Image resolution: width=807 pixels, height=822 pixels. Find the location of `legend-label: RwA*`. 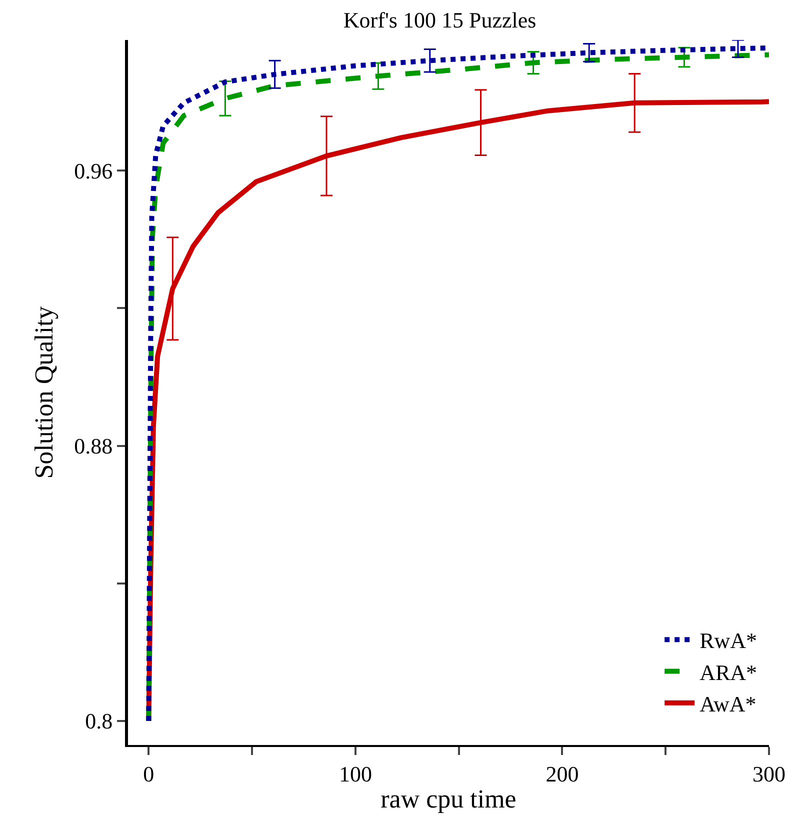

legend-label: RwA* is located at coordinates (729, 641).